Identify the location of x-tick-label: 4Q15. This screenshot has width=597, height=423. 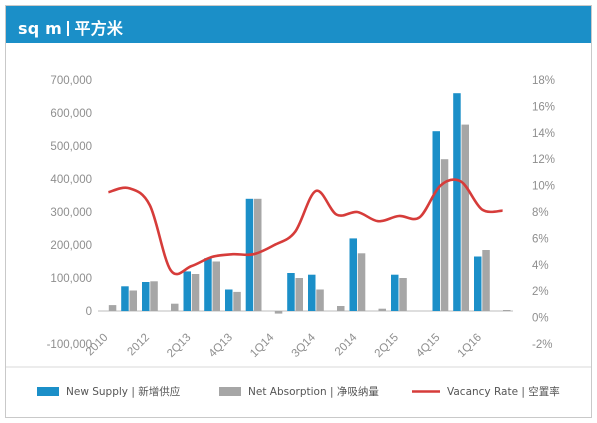
(428, 346).